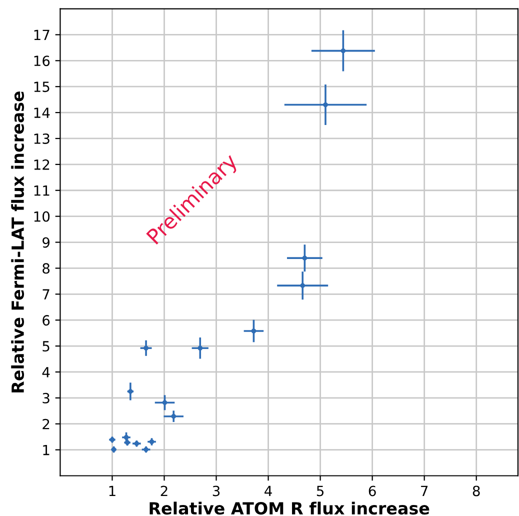 This screenshot has height=516, width=519. I want to click on x-tick-label: 1, so click(112, 491).